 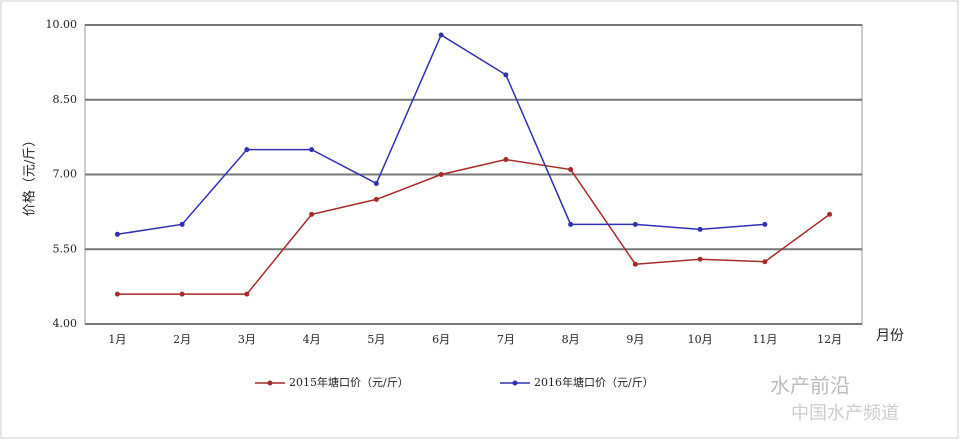 What do you see at coordinates (312, 339) in the screenshot?
I see `x-tick-label: 4月` at bounding box center [312, 339].